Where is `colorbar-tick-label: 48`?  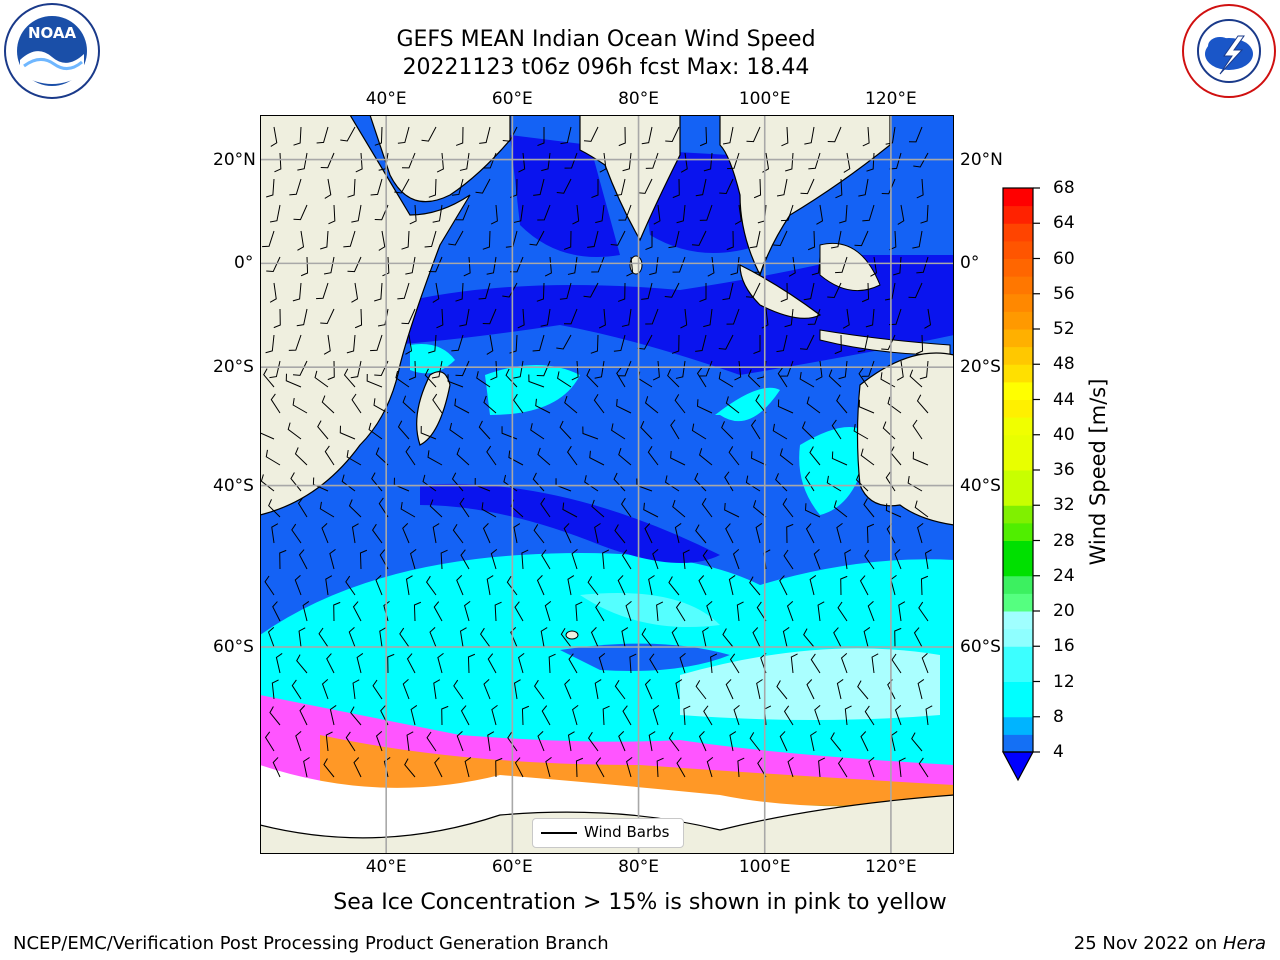
colorbar-tick-label: 48 is located at coordinates (1064, 364).